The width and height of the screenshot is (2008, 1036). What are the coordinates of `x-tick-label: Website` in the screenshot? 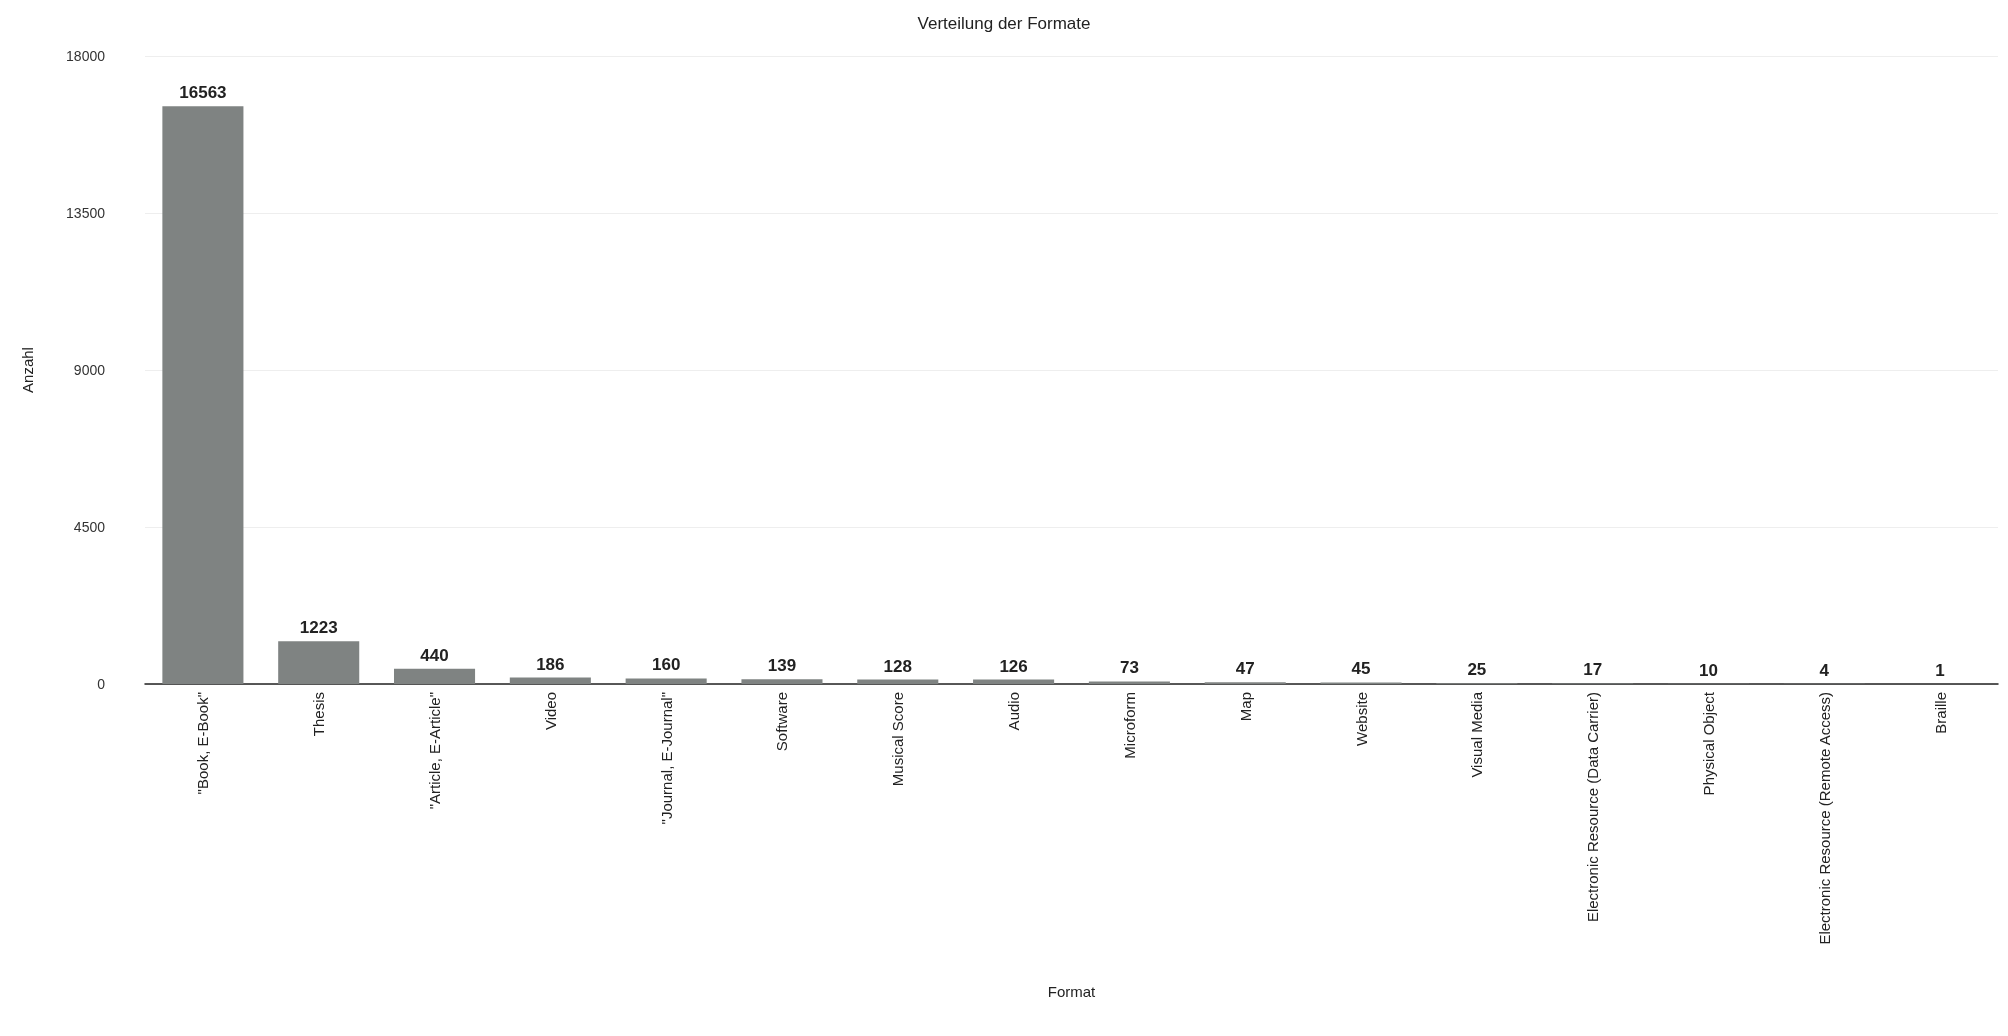 It's located at (1361, 719).